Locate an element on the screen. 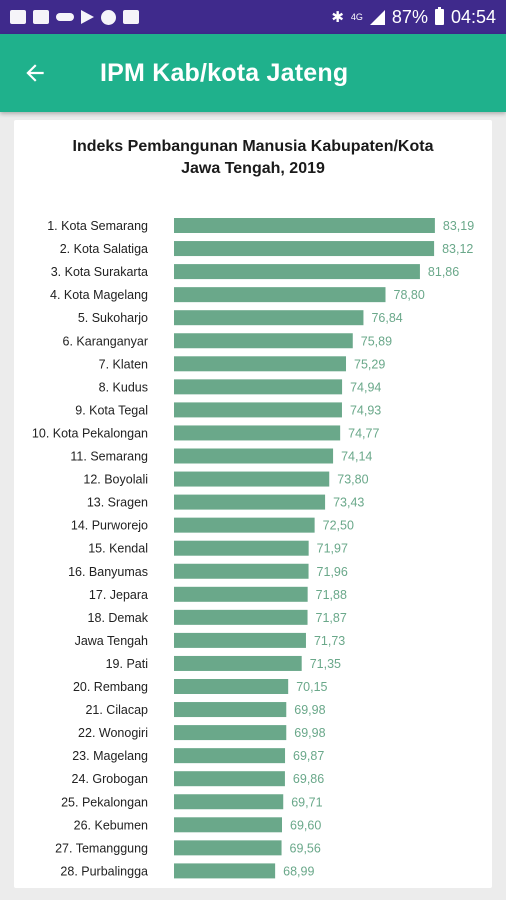 This screenshot has height=900, width=506. category-label: 2. Kota Salatiga is located at coordinates (104, 249).